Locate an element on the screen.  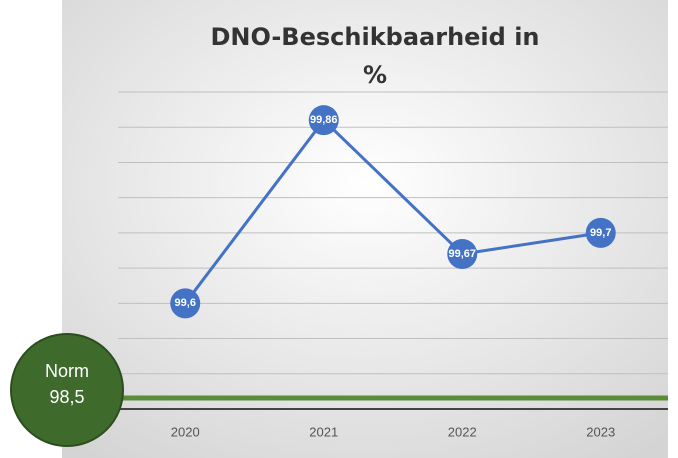
x-tick-label: 2020 is located at coordinates (185, 431).